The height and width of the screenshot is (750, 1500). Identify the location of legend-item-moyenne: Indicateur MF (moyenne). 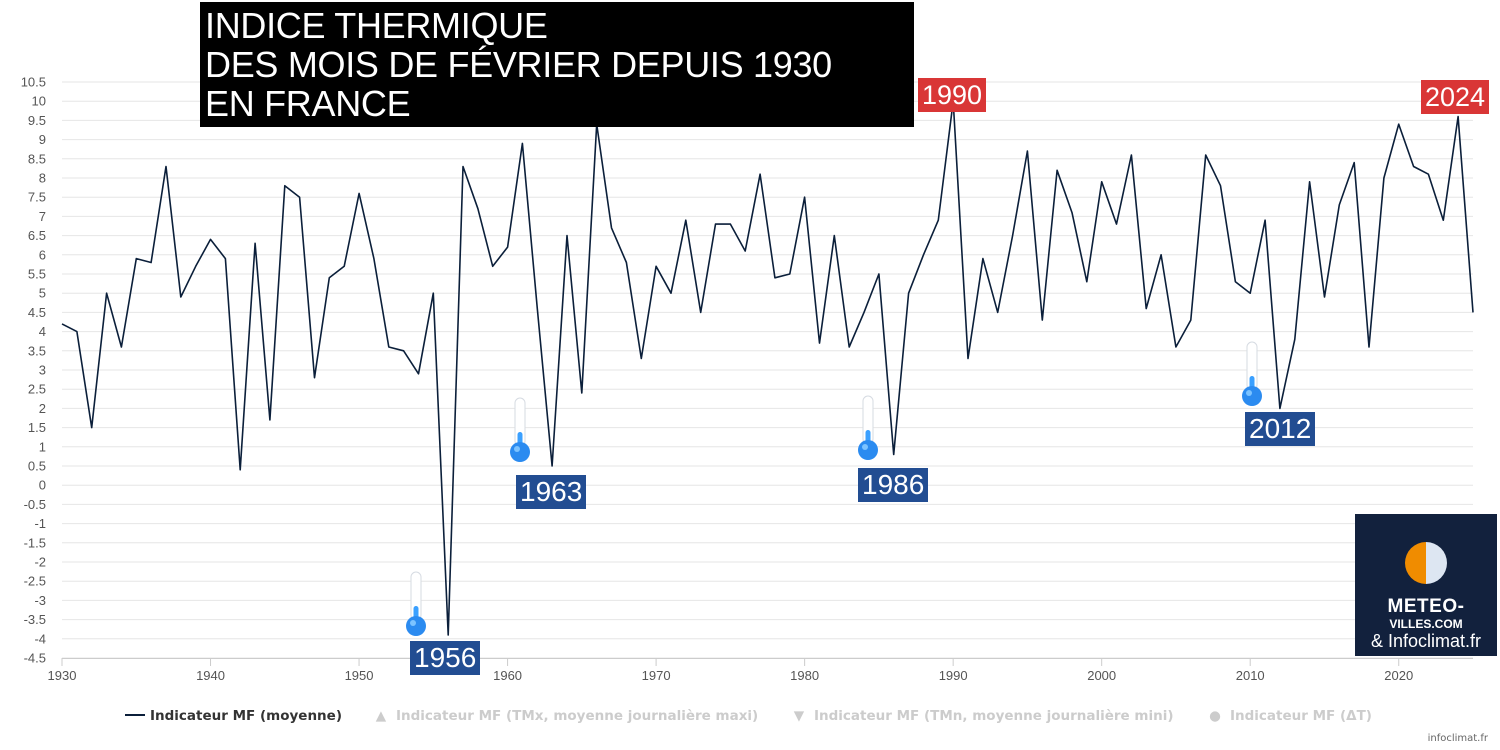
(233, 716).